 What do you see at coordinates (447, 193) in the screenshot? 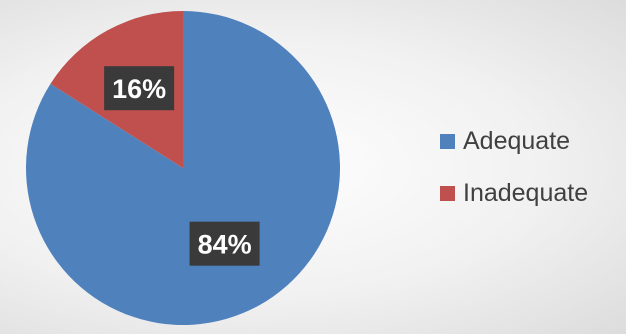
I see `legend-swatch-inadequate` at bounding box center [447, 193].